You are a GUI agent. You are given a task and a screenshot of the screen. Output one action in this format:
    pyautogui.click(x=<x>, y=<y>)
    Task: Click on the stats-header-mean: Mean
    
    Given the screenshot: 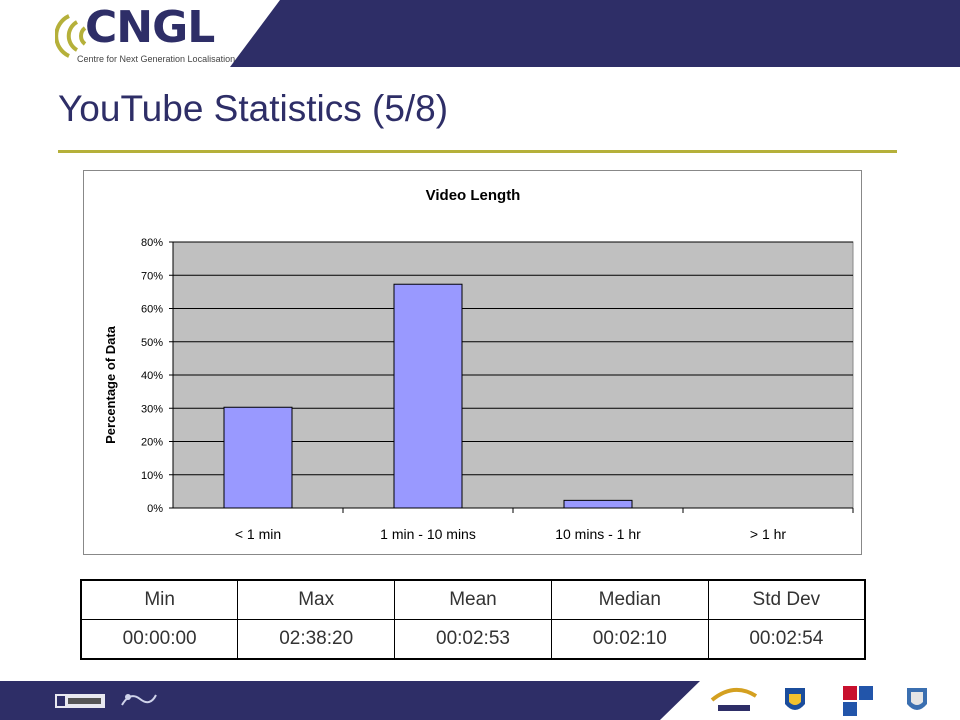 What is the action you would take?
    pyautogui.click(x=473, y=599)
    